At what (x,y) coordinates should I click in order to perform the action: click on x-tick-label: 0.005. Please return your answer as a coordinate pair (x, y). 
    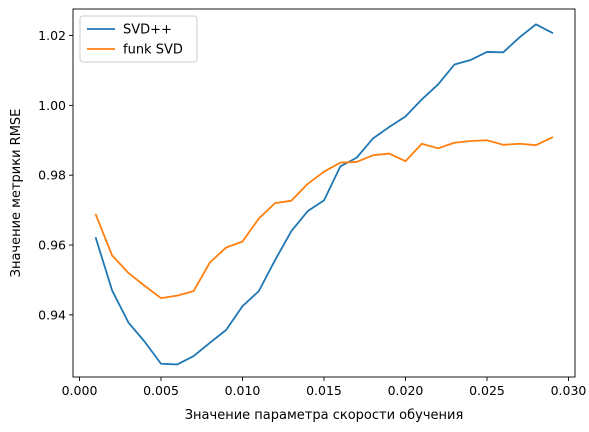
    Looking at the image, I should click on (161, 390).